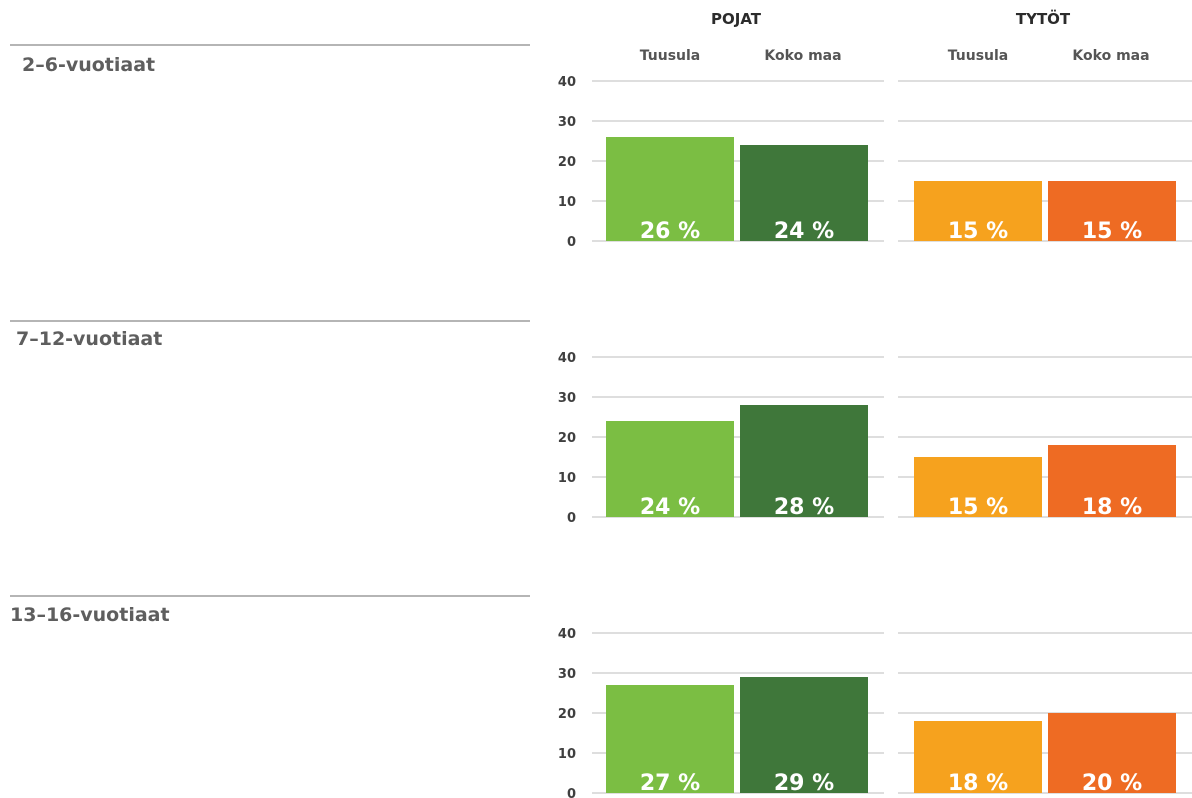 The height and width of the screenshot is (798, 1192). I want to click on column-header-tytot-koko-maa: Koko maa, so click(1111, 56).